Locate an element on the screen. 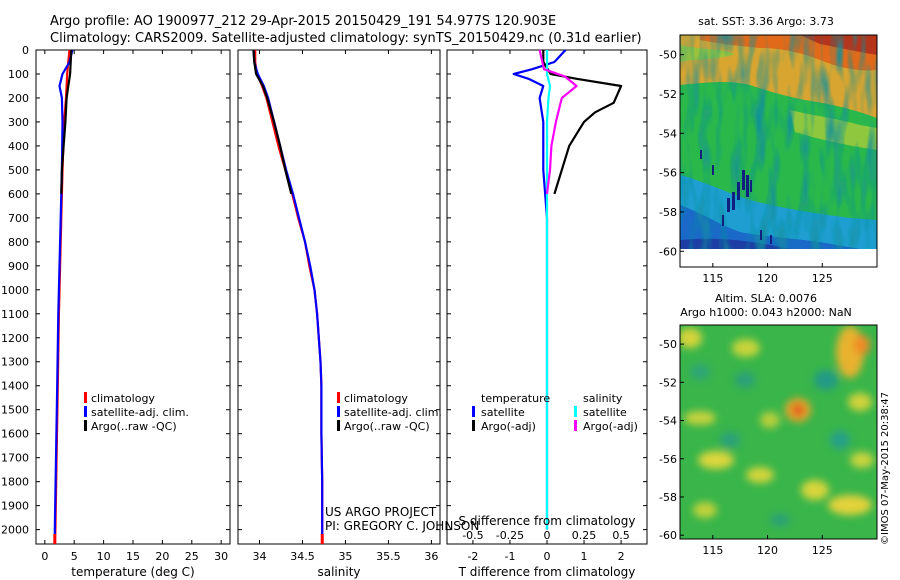 The image size is (900, 580). s-diff-tick-label: -0.25 is located at coordinates (510, 535).